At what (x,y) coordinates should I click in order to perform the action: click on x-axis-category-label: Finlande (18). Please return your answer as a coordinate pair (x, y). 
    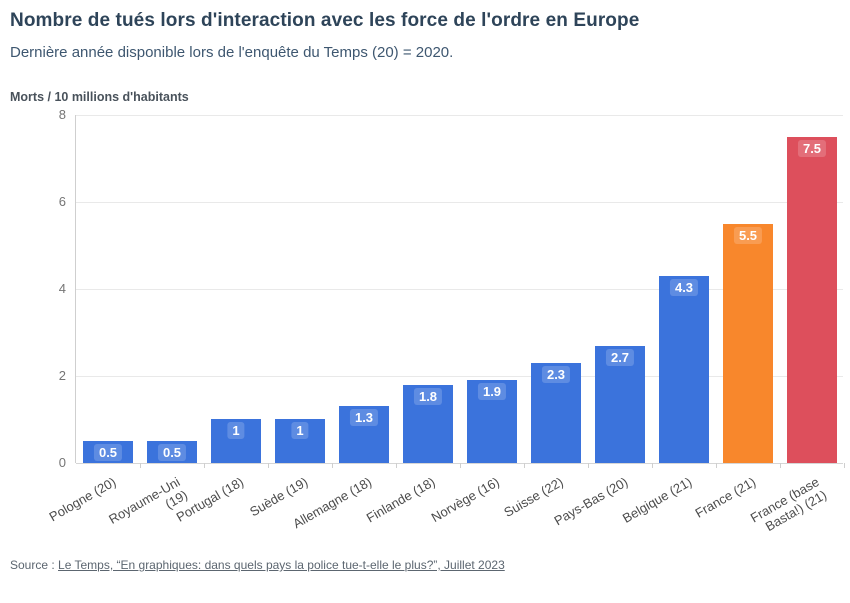
    Looking at the image, I should click on (401, 500).